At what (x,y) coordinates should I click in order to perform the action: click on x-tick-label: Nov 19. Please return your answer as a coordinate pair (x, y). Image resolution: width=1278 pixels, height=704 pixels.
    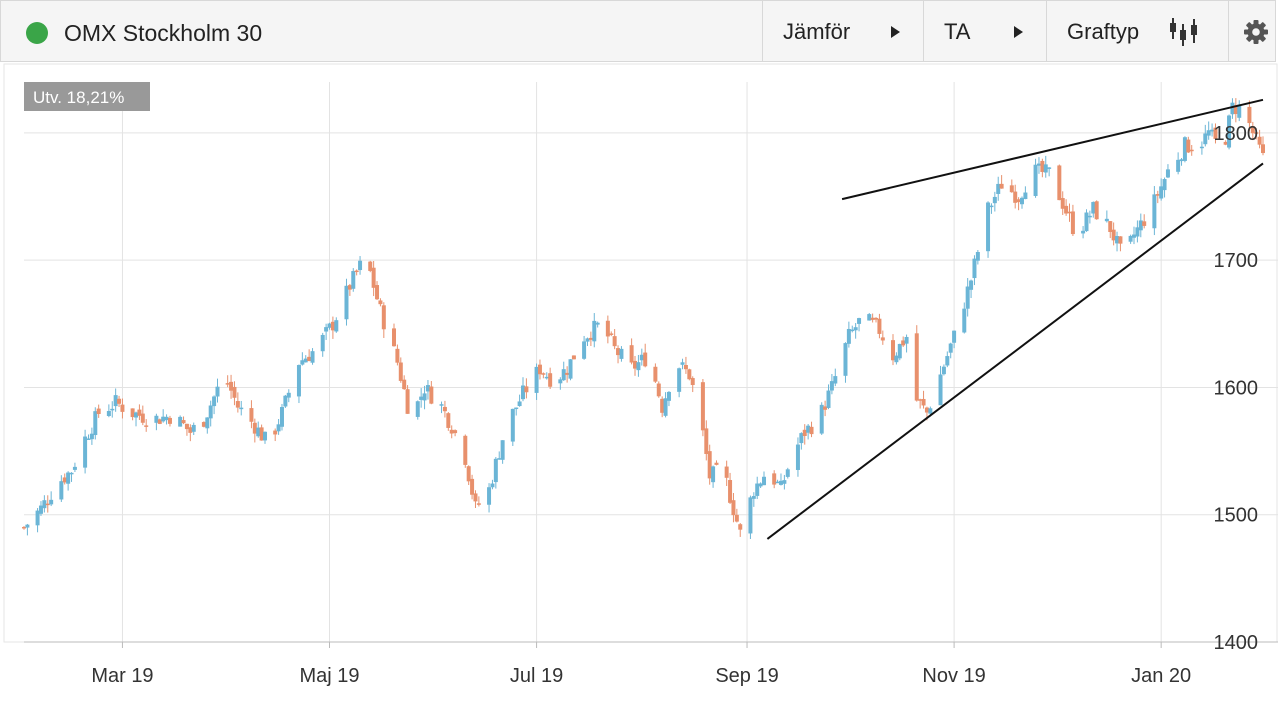
    Looking at the image, I should click on (953, 676).